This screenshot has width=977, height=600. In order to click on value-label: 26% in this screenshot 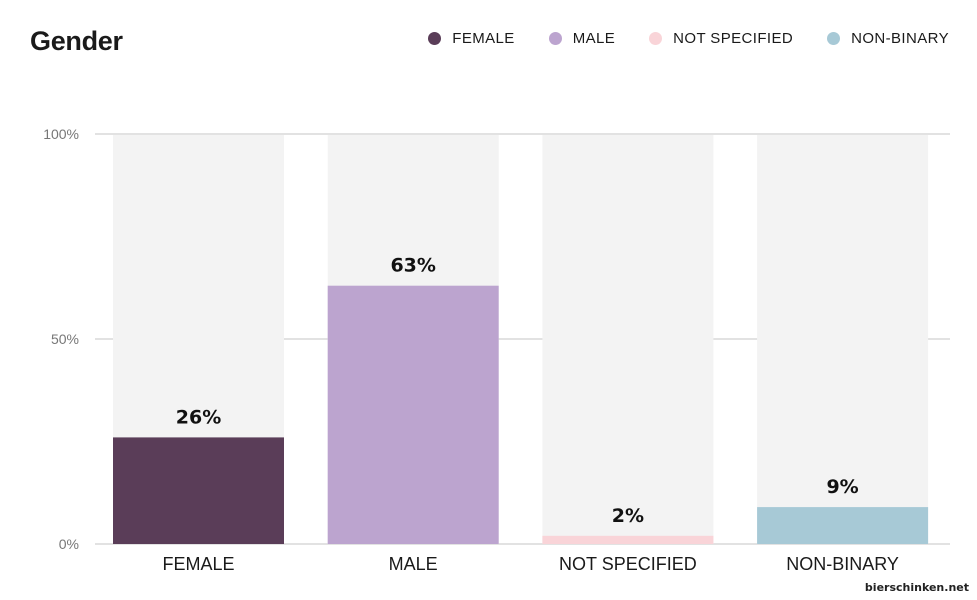, I will do `click(198, 417)`.